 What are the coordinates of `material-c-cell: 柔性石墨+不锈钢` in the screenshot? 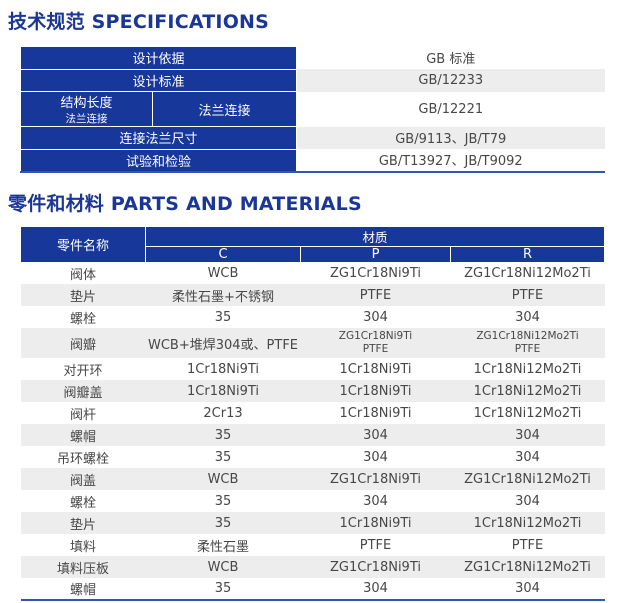 It's located at (223, 295).